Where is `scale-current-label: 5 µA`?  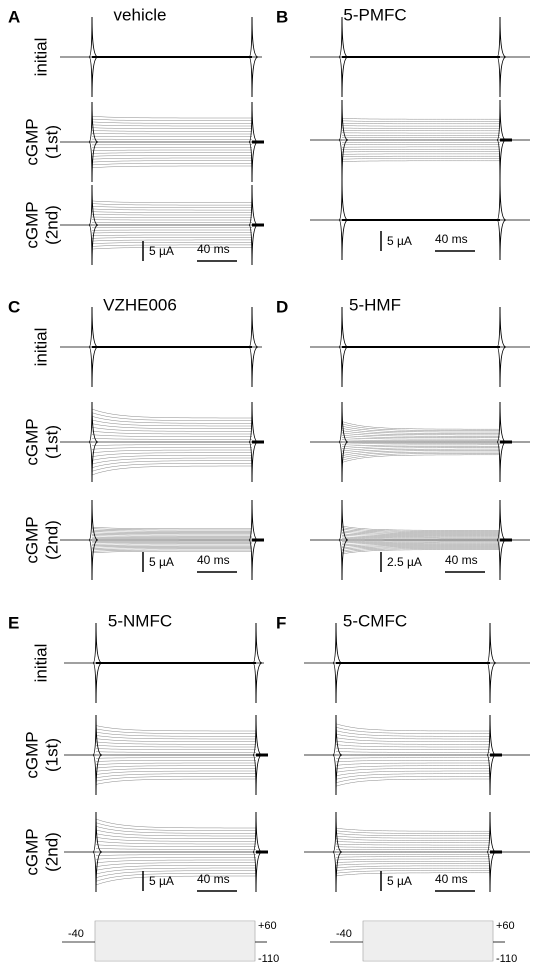 scale-current-label: 5 µA is located at coordinates (161, 251).